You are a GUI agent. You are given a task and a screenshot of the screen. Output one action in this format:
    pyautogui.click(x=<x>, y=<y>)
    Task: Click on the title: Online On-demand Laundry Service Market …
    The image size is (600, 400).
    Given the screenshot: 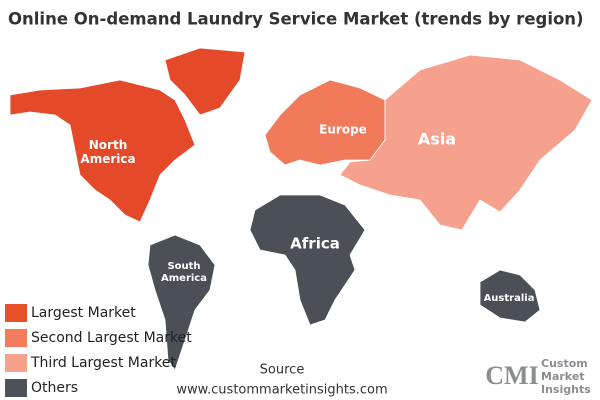 What is the action you would take?
    pyautogui.click(x=296, y=19)
    